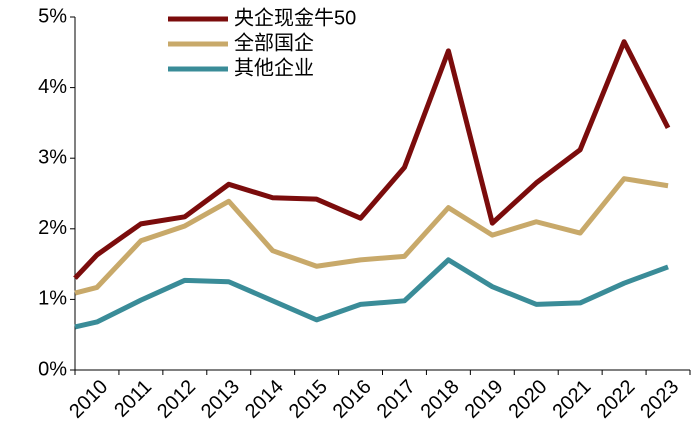 This screenshot has width=700, height=441. Describe the element at coordinates (52, 16) in the screenshot. I see `y-tick-label: 5%` at that location.